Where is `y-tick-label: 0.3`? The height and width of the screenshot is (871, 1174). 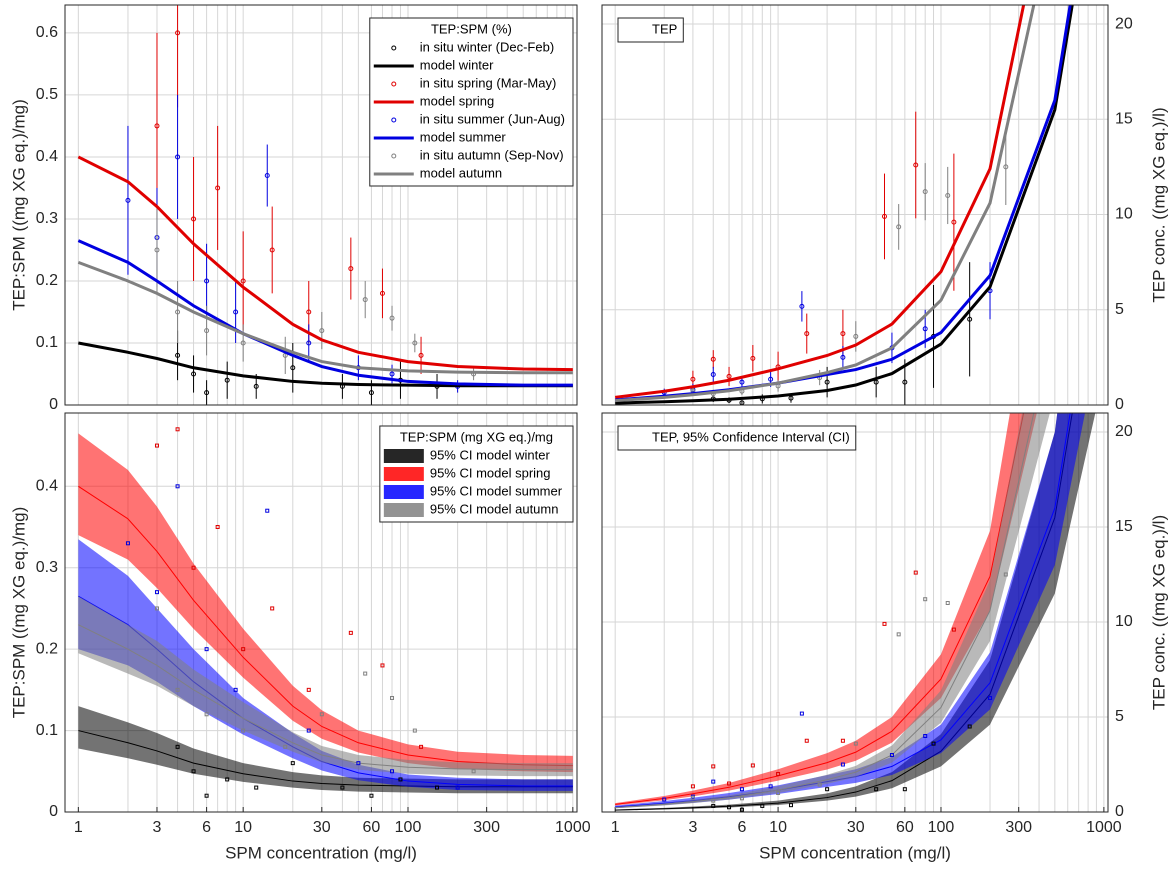 y-tick-label: 0.3 is located at coordinates (47, 567).